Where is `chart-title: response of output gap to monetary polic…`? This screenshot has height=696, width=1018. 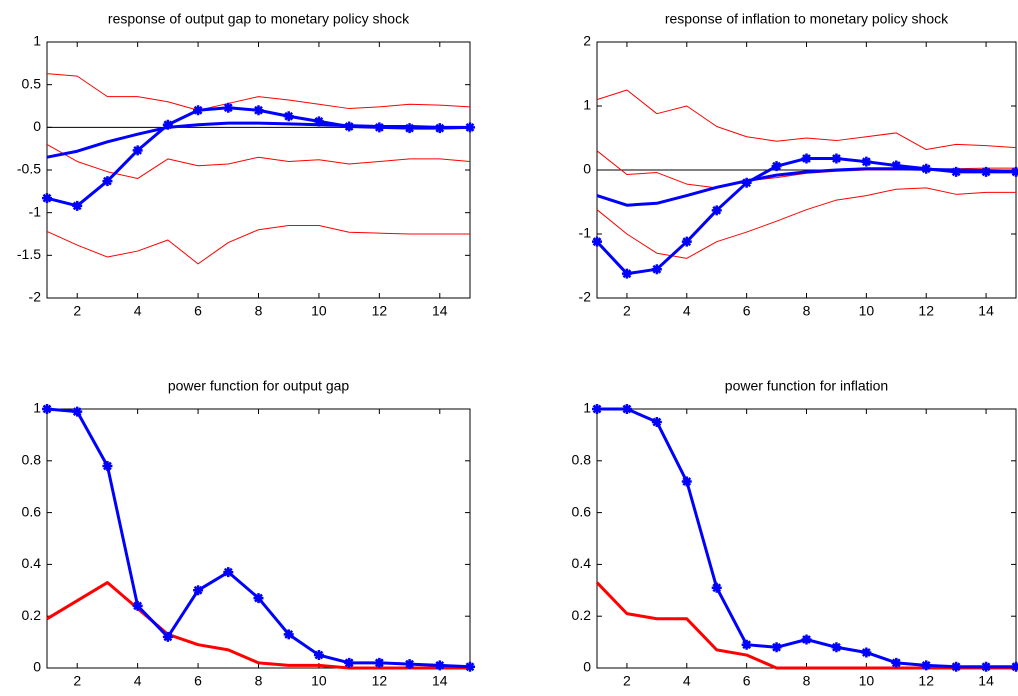
chart-title: response of output gap to monetary polic… is located at coordinates (259, 19).